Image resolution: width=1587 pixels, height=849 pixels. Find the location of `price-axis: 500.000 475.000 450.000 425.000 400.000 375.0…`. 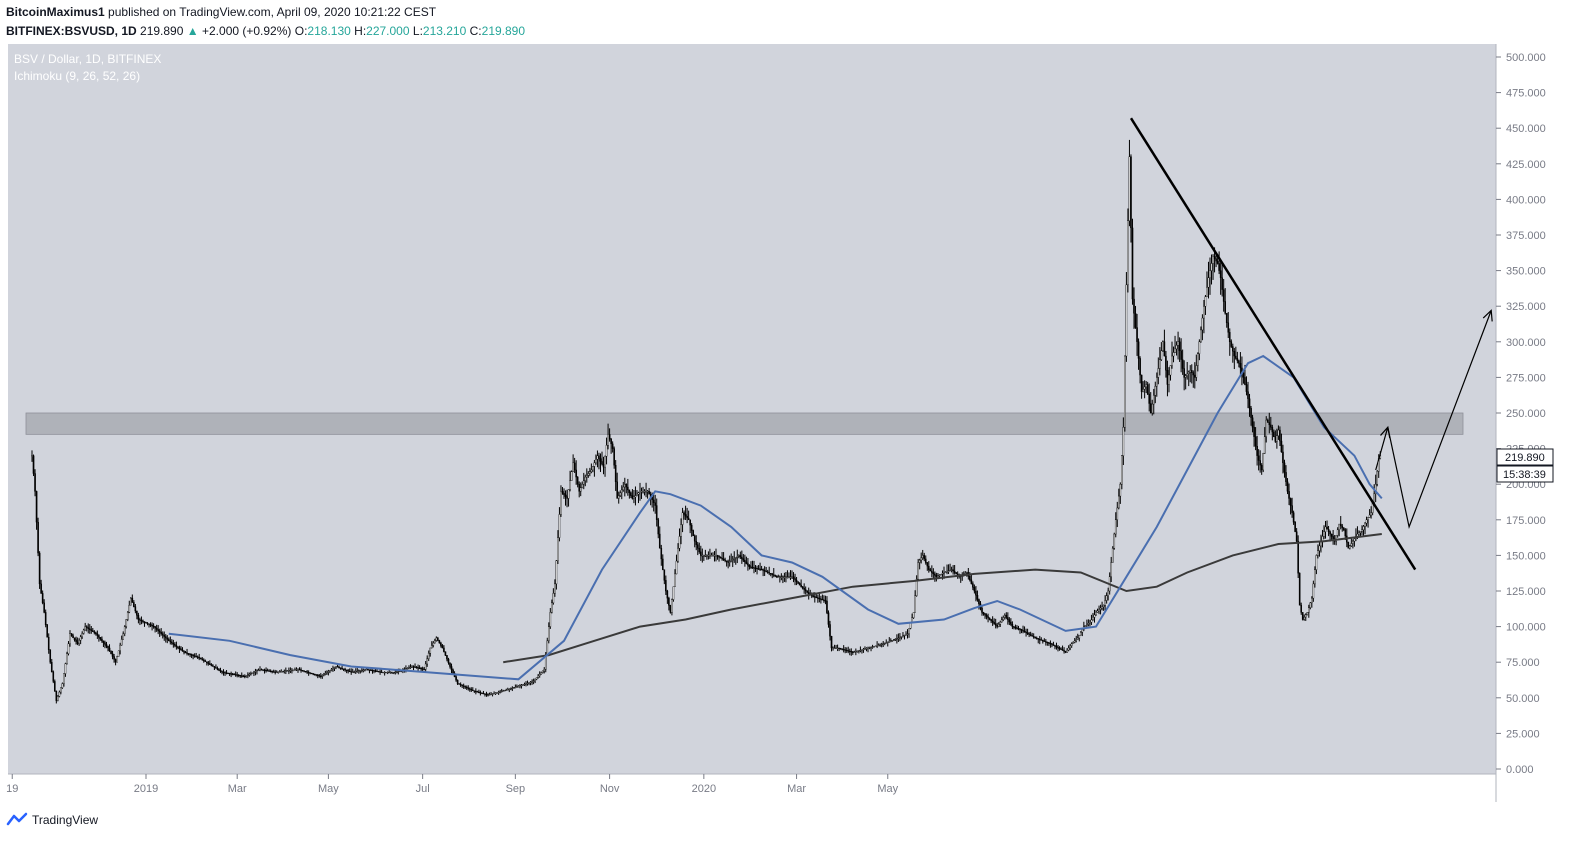

price-axis: 500.000 475.000 450.000 425.000 400.000 375.0… is located at coordinates (1521, 414).